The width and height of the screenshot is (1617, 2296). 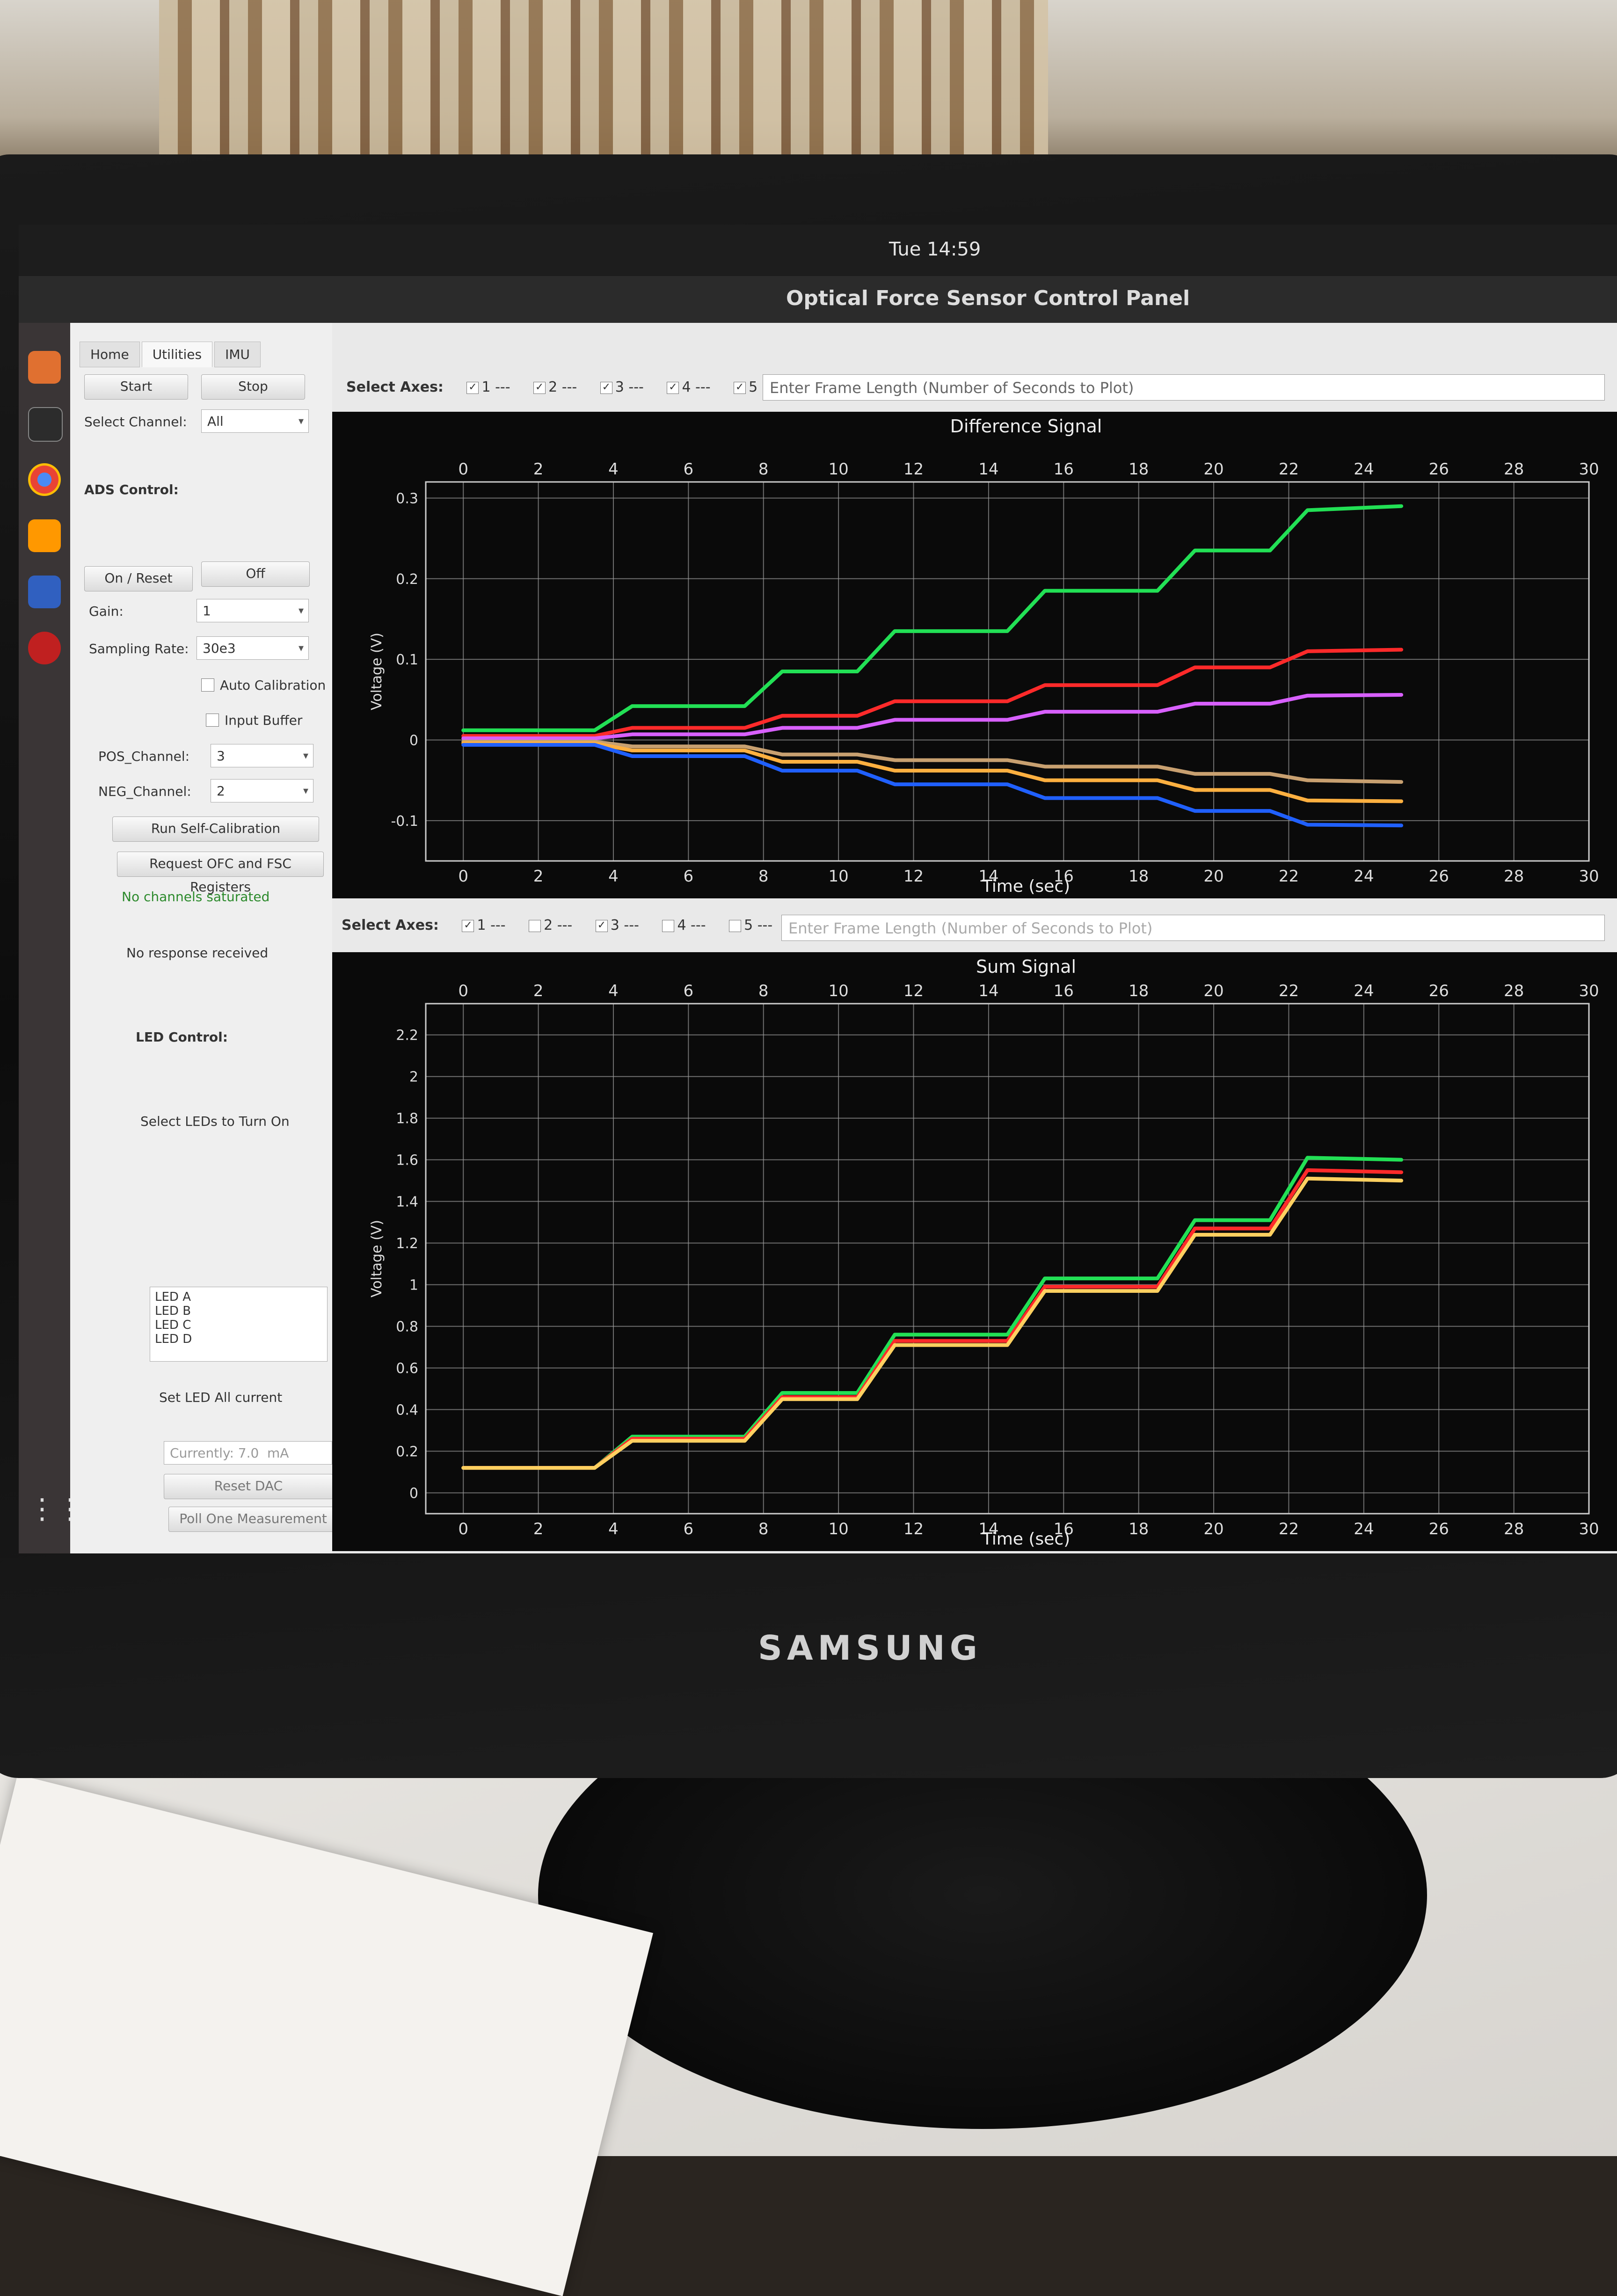 What do you see at coordinates (262, 755) in the screenshot?
I see `pos-channel-dropdown: 3 ▾` at bounding box center [262, 755].